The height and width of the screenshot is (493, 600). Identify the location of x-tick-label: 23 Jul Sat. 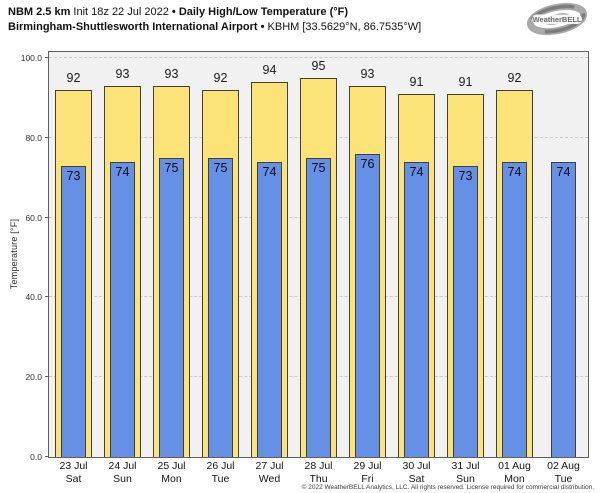
(73, 472).